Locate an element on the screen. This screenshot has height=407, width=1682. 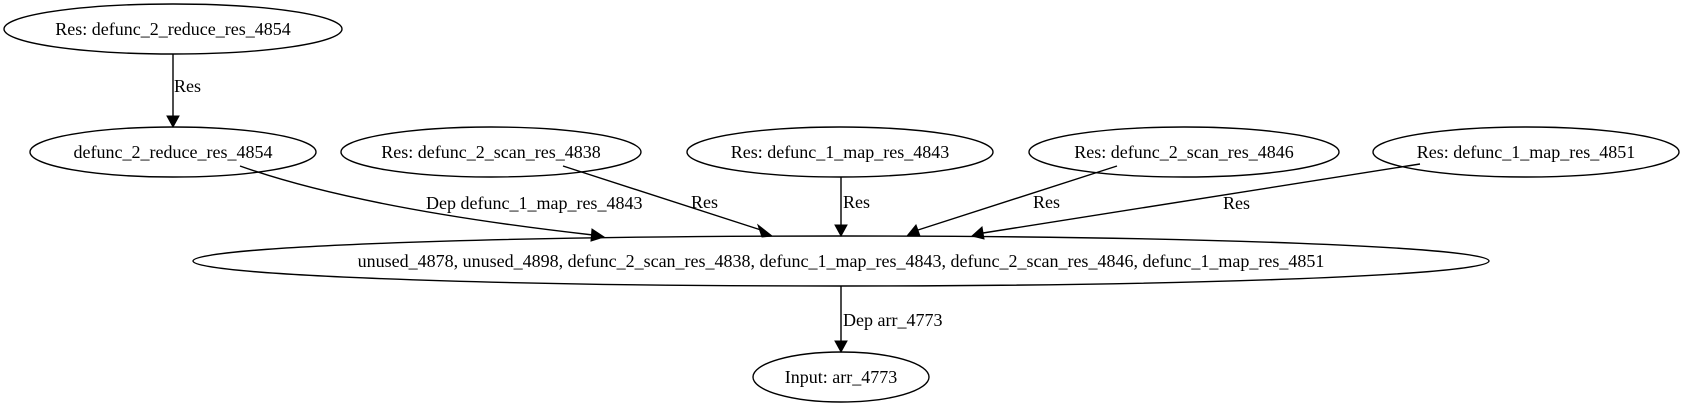
node-res-defunc-2-scan-res-4846: Res: defunc_2_scan_res_4846 is located at coordinates (1184, 152).